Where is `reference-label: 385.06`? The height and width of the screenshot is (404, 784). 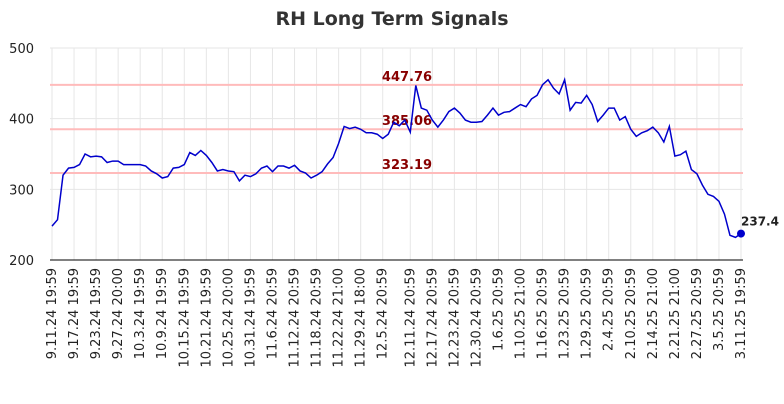
reference-label: 385.06 is located at coordinates (407, 121).